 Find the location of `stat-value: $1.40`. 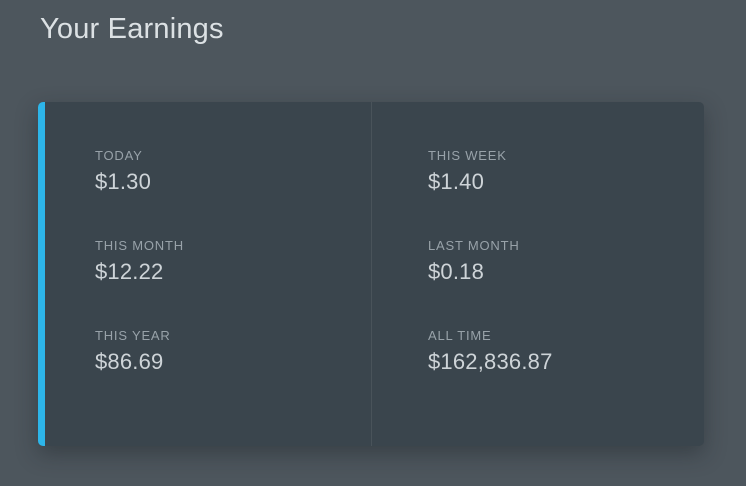

stat-value: $1.40 is located at coordinates (456, 181).